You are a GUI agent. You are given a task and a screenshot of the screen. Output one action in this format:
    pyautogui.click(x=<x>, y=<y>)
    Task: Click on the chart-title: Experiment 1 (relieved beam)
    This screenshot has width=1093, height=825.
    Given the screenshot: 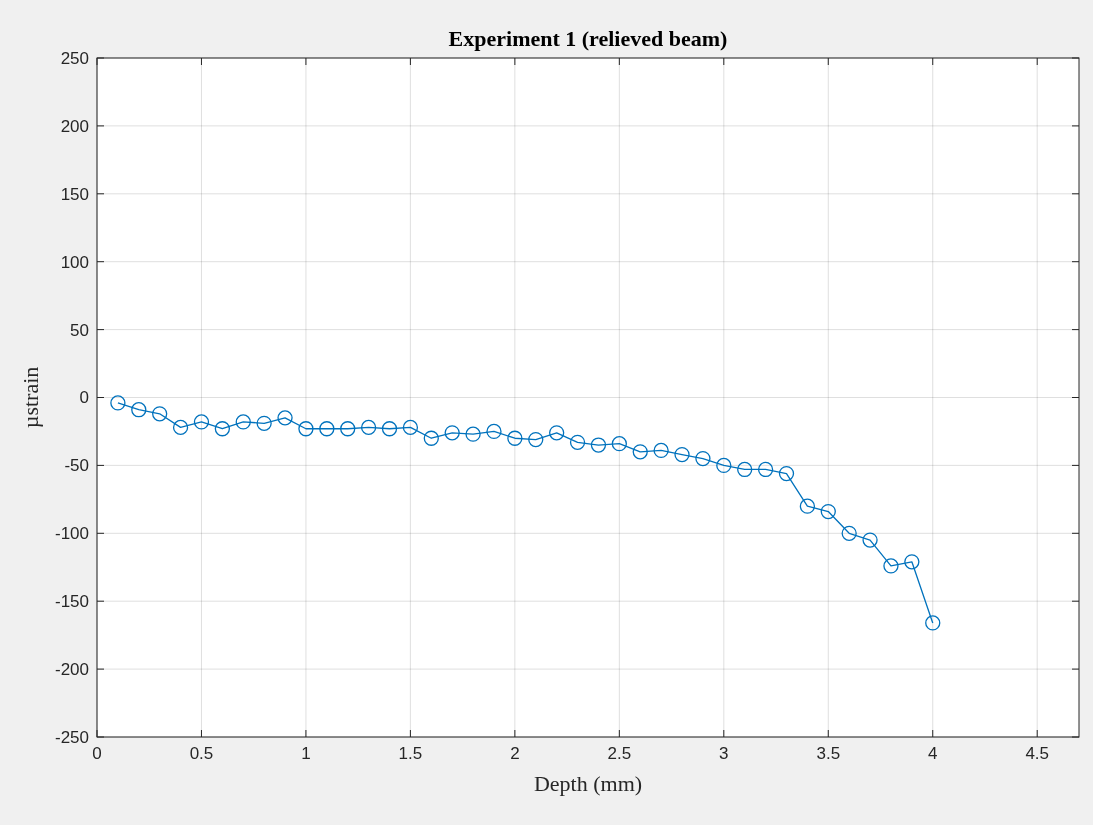 What is the action you would take?
    pyautogui.click(x=588, y=38)
    